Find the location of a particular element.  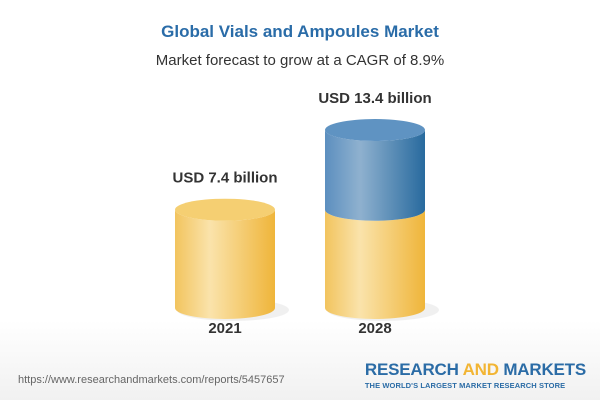

bar-2028-growth-top is located at coordinates (375, 130).